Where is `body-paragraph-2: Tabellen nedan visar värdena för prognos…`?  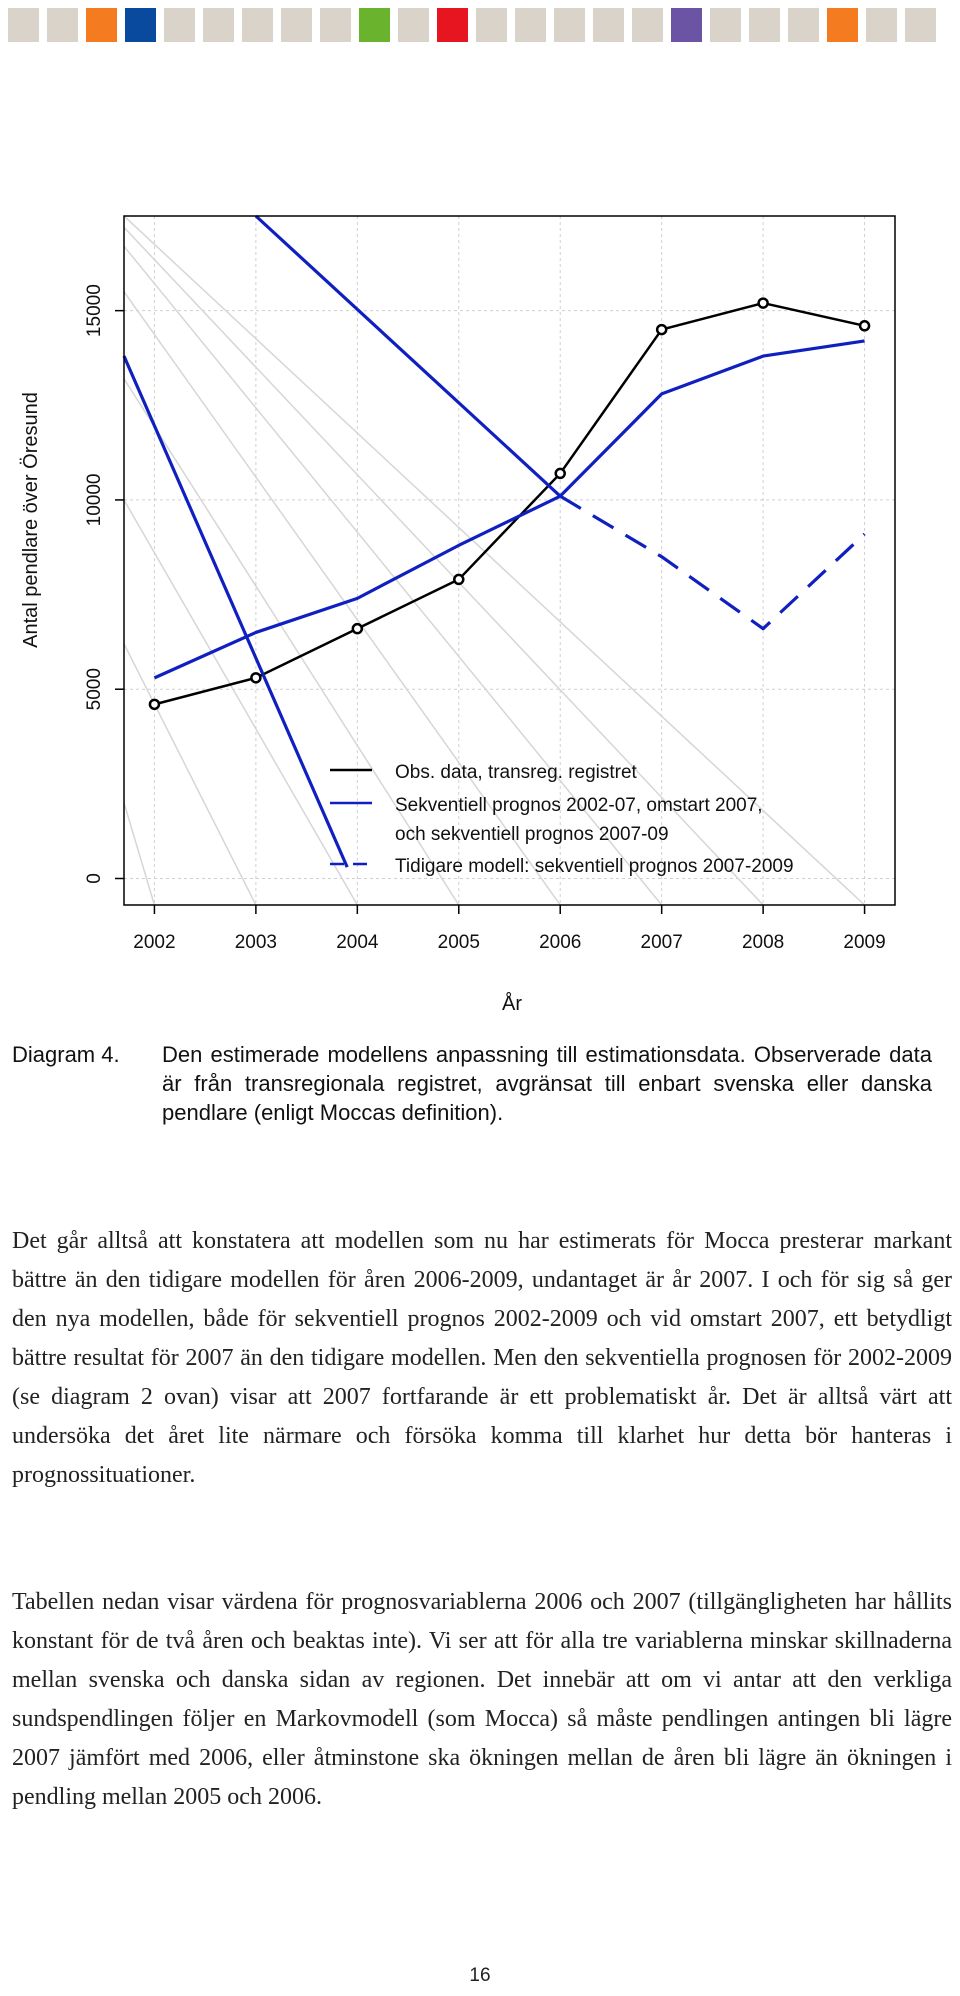 body-paragraph-2: Tabellen nedan visar värdena för prognos… is located at coordinates (482, 1699).